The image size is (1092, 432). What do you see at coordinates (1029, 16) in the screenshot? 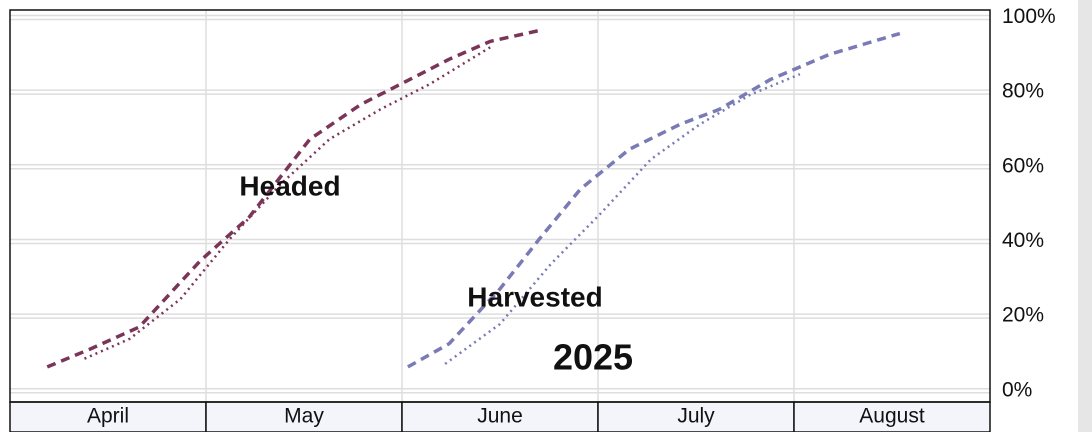
I see `y-tick-label: 100%` at bounding box center [1029, 16].